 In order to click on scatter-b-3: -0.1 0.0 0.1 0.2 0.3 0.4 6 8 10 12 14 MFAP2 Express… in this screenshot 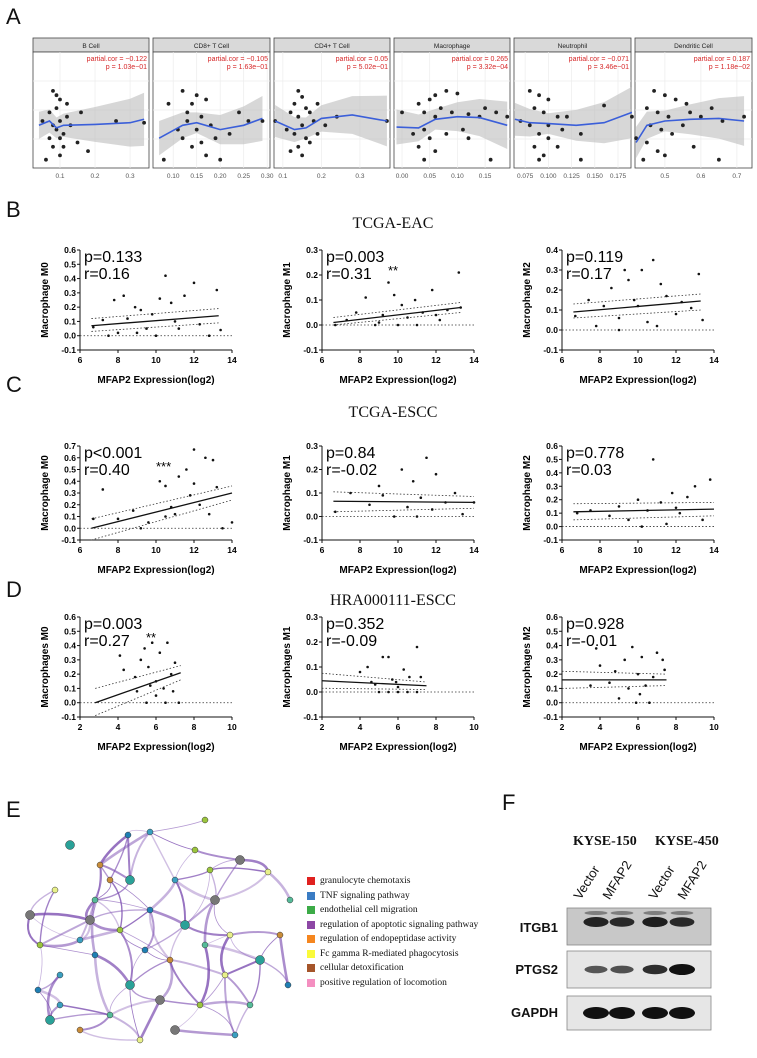, I will do `click(620, 315)`.